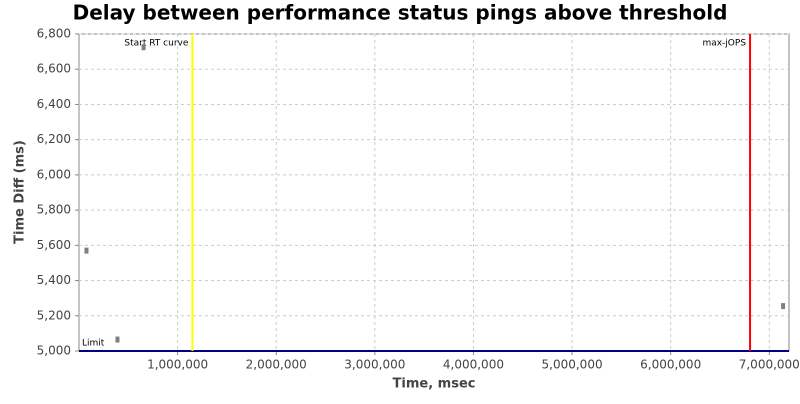 The width and height of the screenshot is (800, 404). What do you see at coordinates (374, 365) in the screenshot?
I see `x-tick-label: 3,000,000` at bounding box center [374, 365].